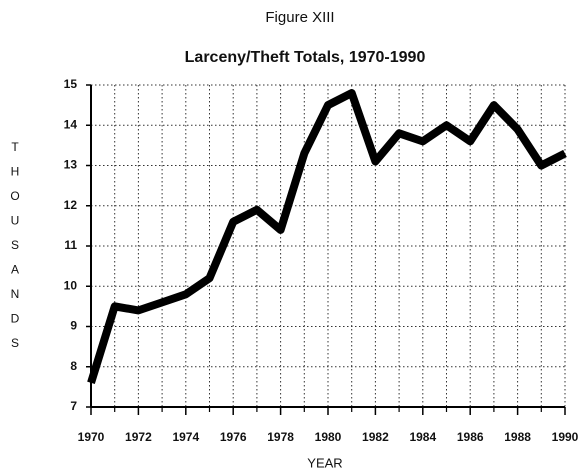 The image size is (578, 473). Describe the element at coordinates (422, 437) in the screenshot. I see `x-tick-label: 1984` at that location.